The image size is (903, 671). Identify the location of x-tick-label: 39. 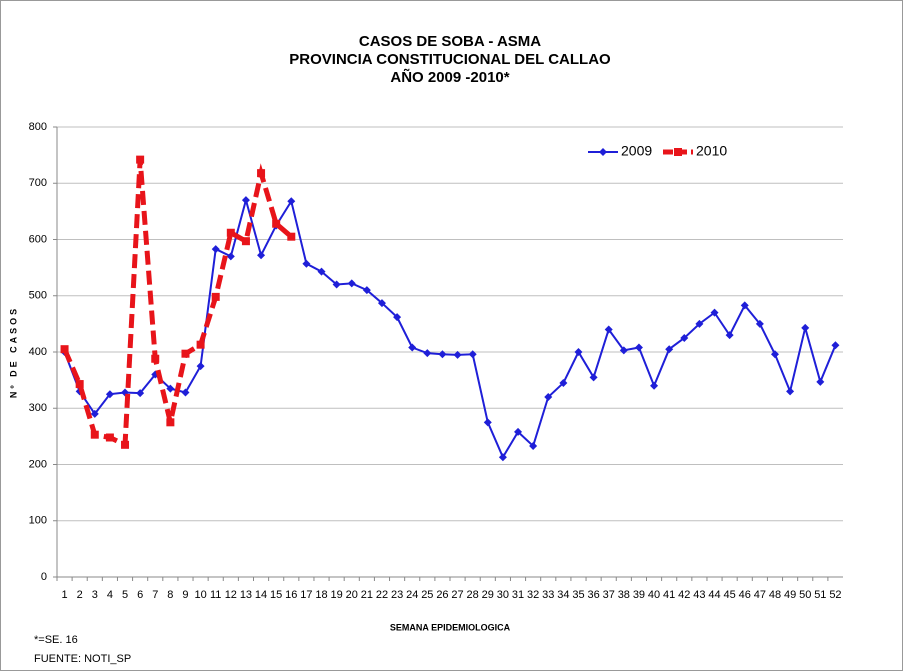
(639, 595).